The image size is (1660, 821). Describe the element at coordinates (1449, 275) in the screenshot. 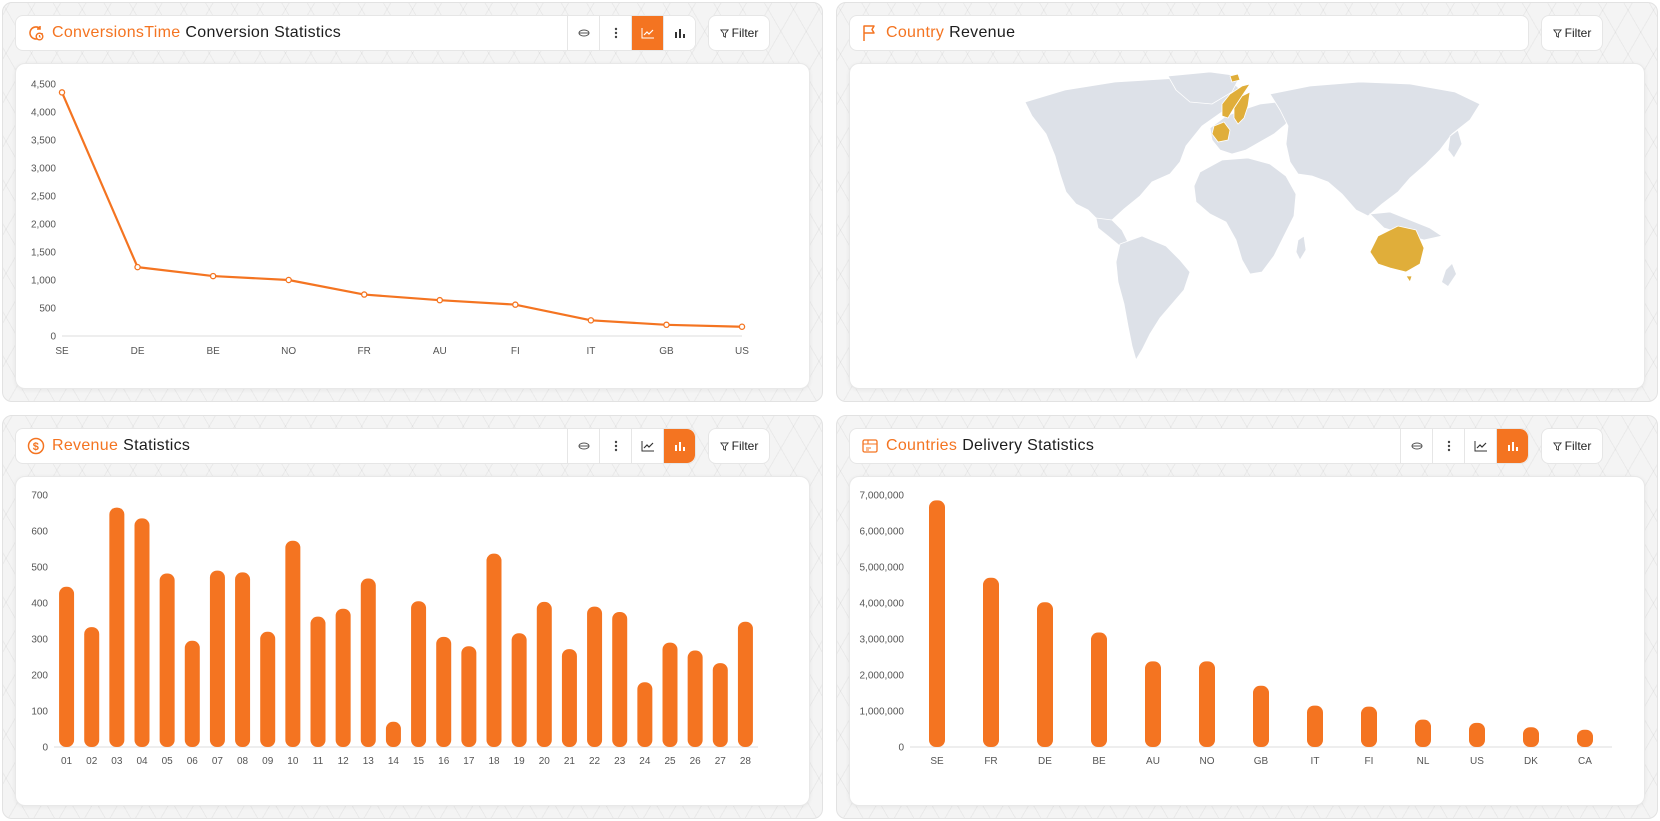

I see `map-new-zealand` at that location.